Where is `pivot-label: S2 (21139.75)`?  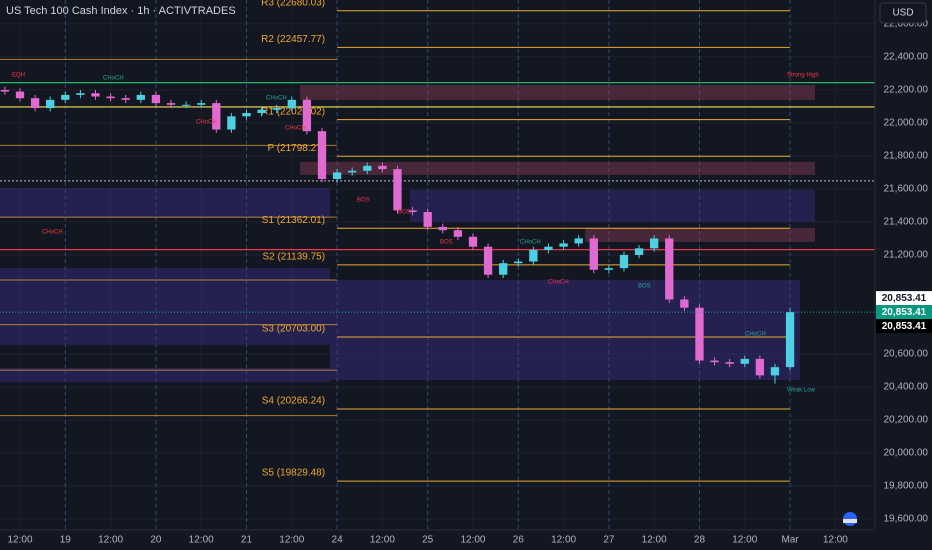 pivot-label: S2 (21139.75) is located at coordinates (293, 257).